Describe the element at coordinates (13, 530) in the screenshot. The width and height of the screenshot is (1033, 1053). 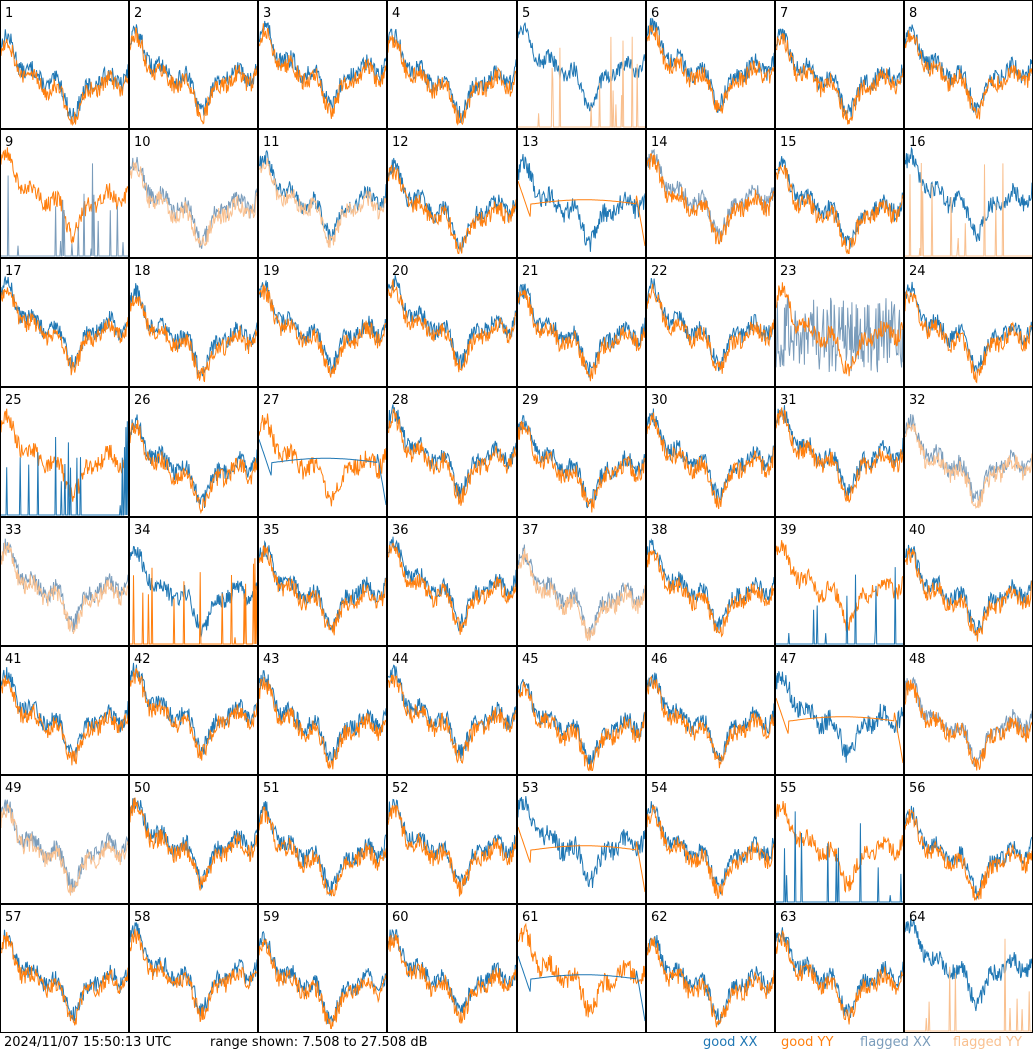
I see `panel-label: 33` at that location.